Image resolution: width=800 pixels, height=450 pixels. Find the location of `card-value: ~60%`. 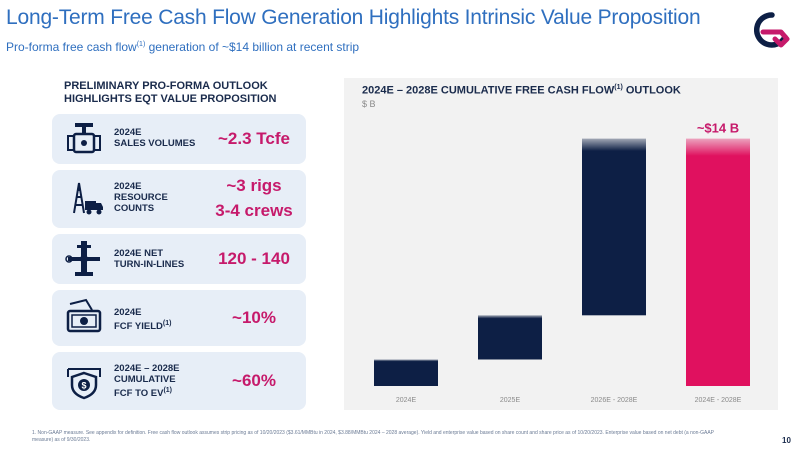

card-value: ~60% is located at coordinates (254, 380).